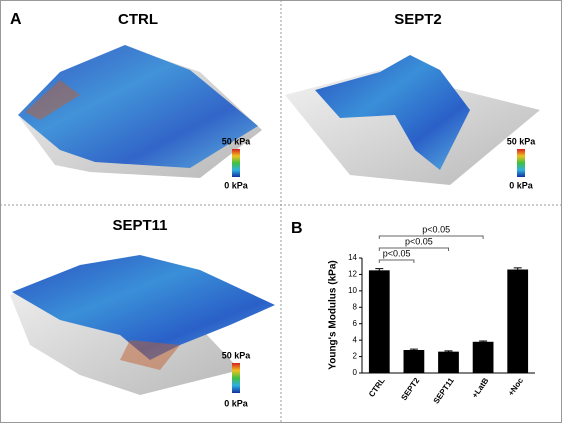 The image size is (562, 423). Describe the element at coordinates (355, 306) in the screenshot. I see `y-tick-label: 8` at that location.